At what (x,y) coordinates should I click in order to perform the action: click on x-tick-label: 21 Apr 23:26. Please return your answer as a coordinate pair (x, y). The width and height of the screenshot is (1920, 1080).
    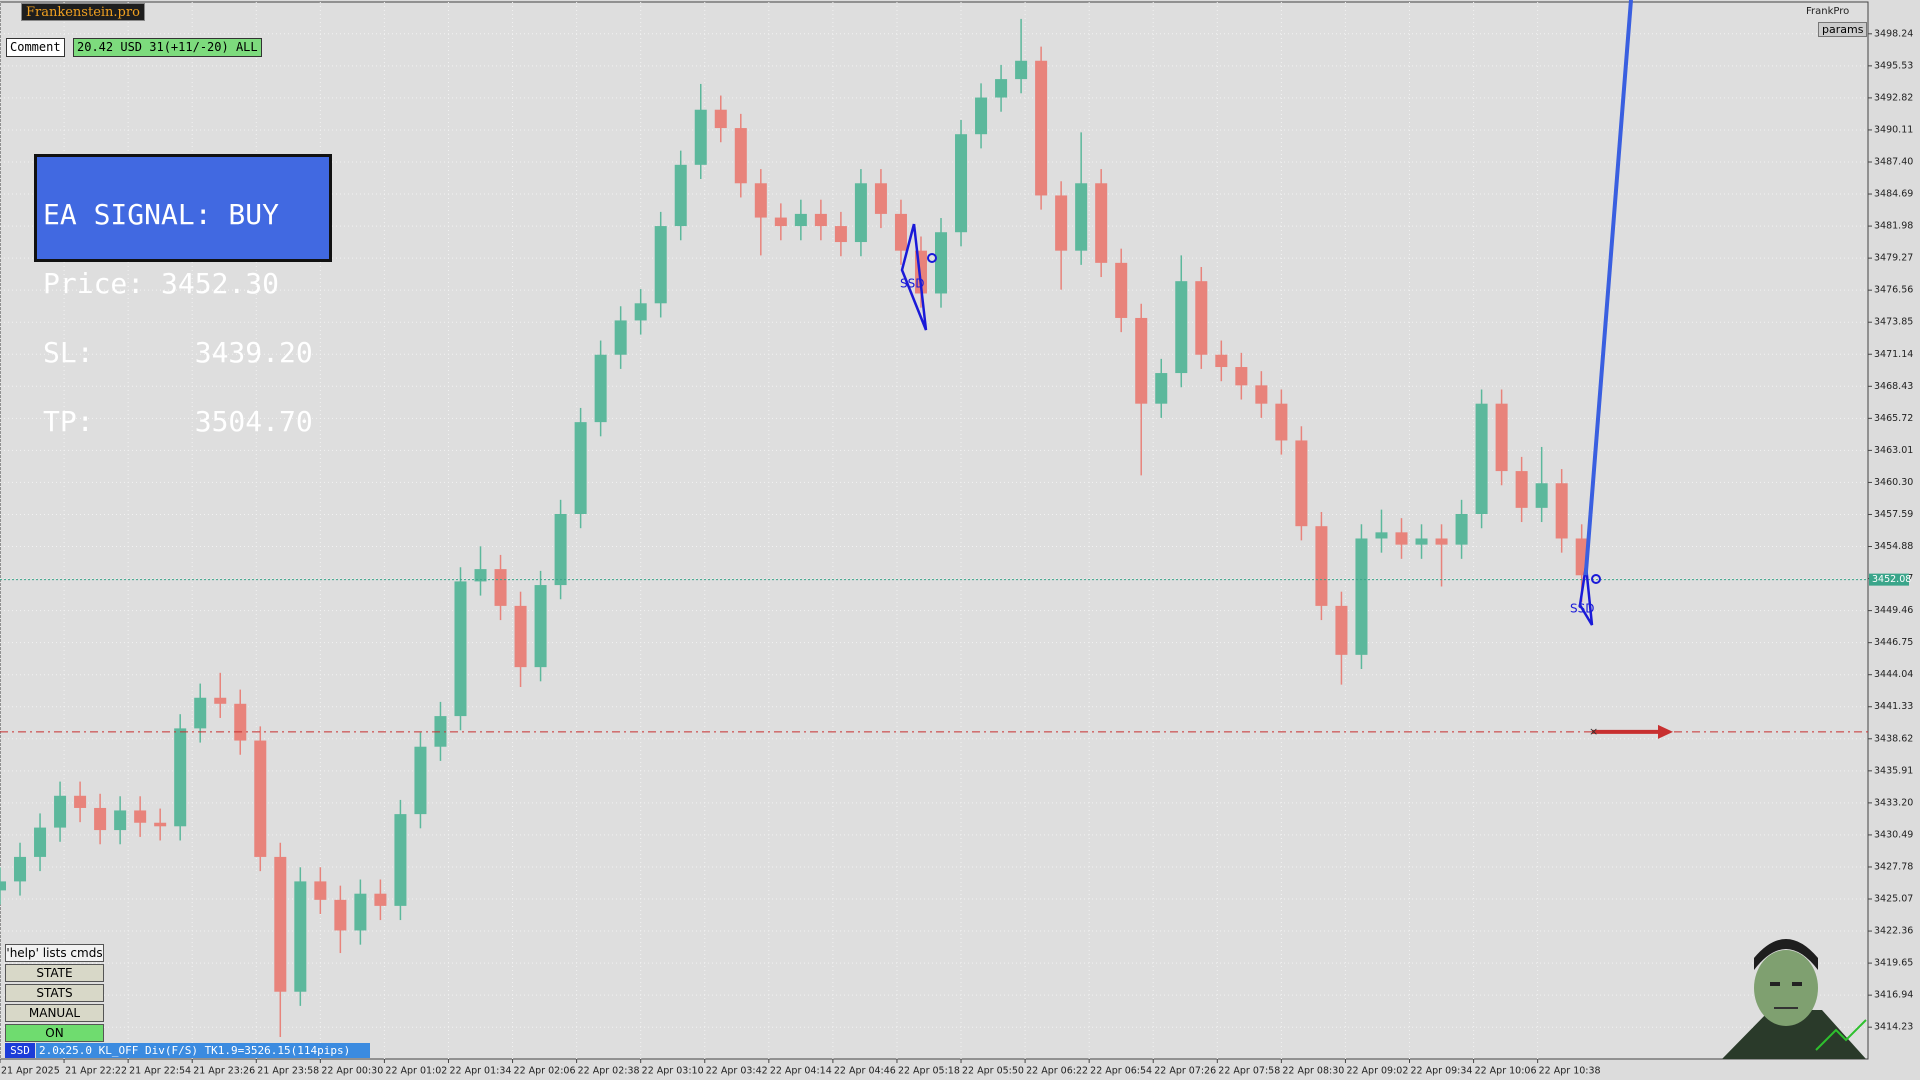
    Looking at the image, I should click on (224, 1071).